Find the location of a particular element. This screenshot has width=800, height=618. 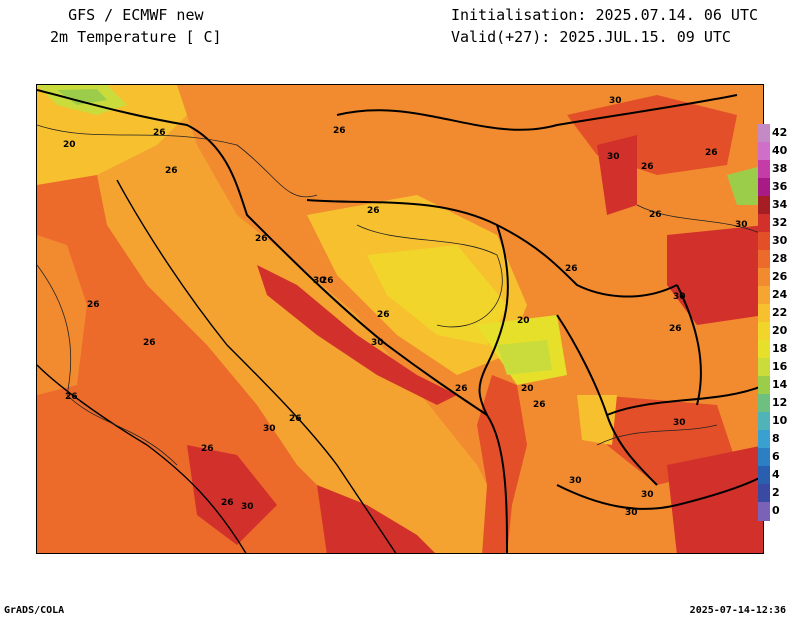

model-title: GFS / ECMWF new is located at coordinates (136, 15).